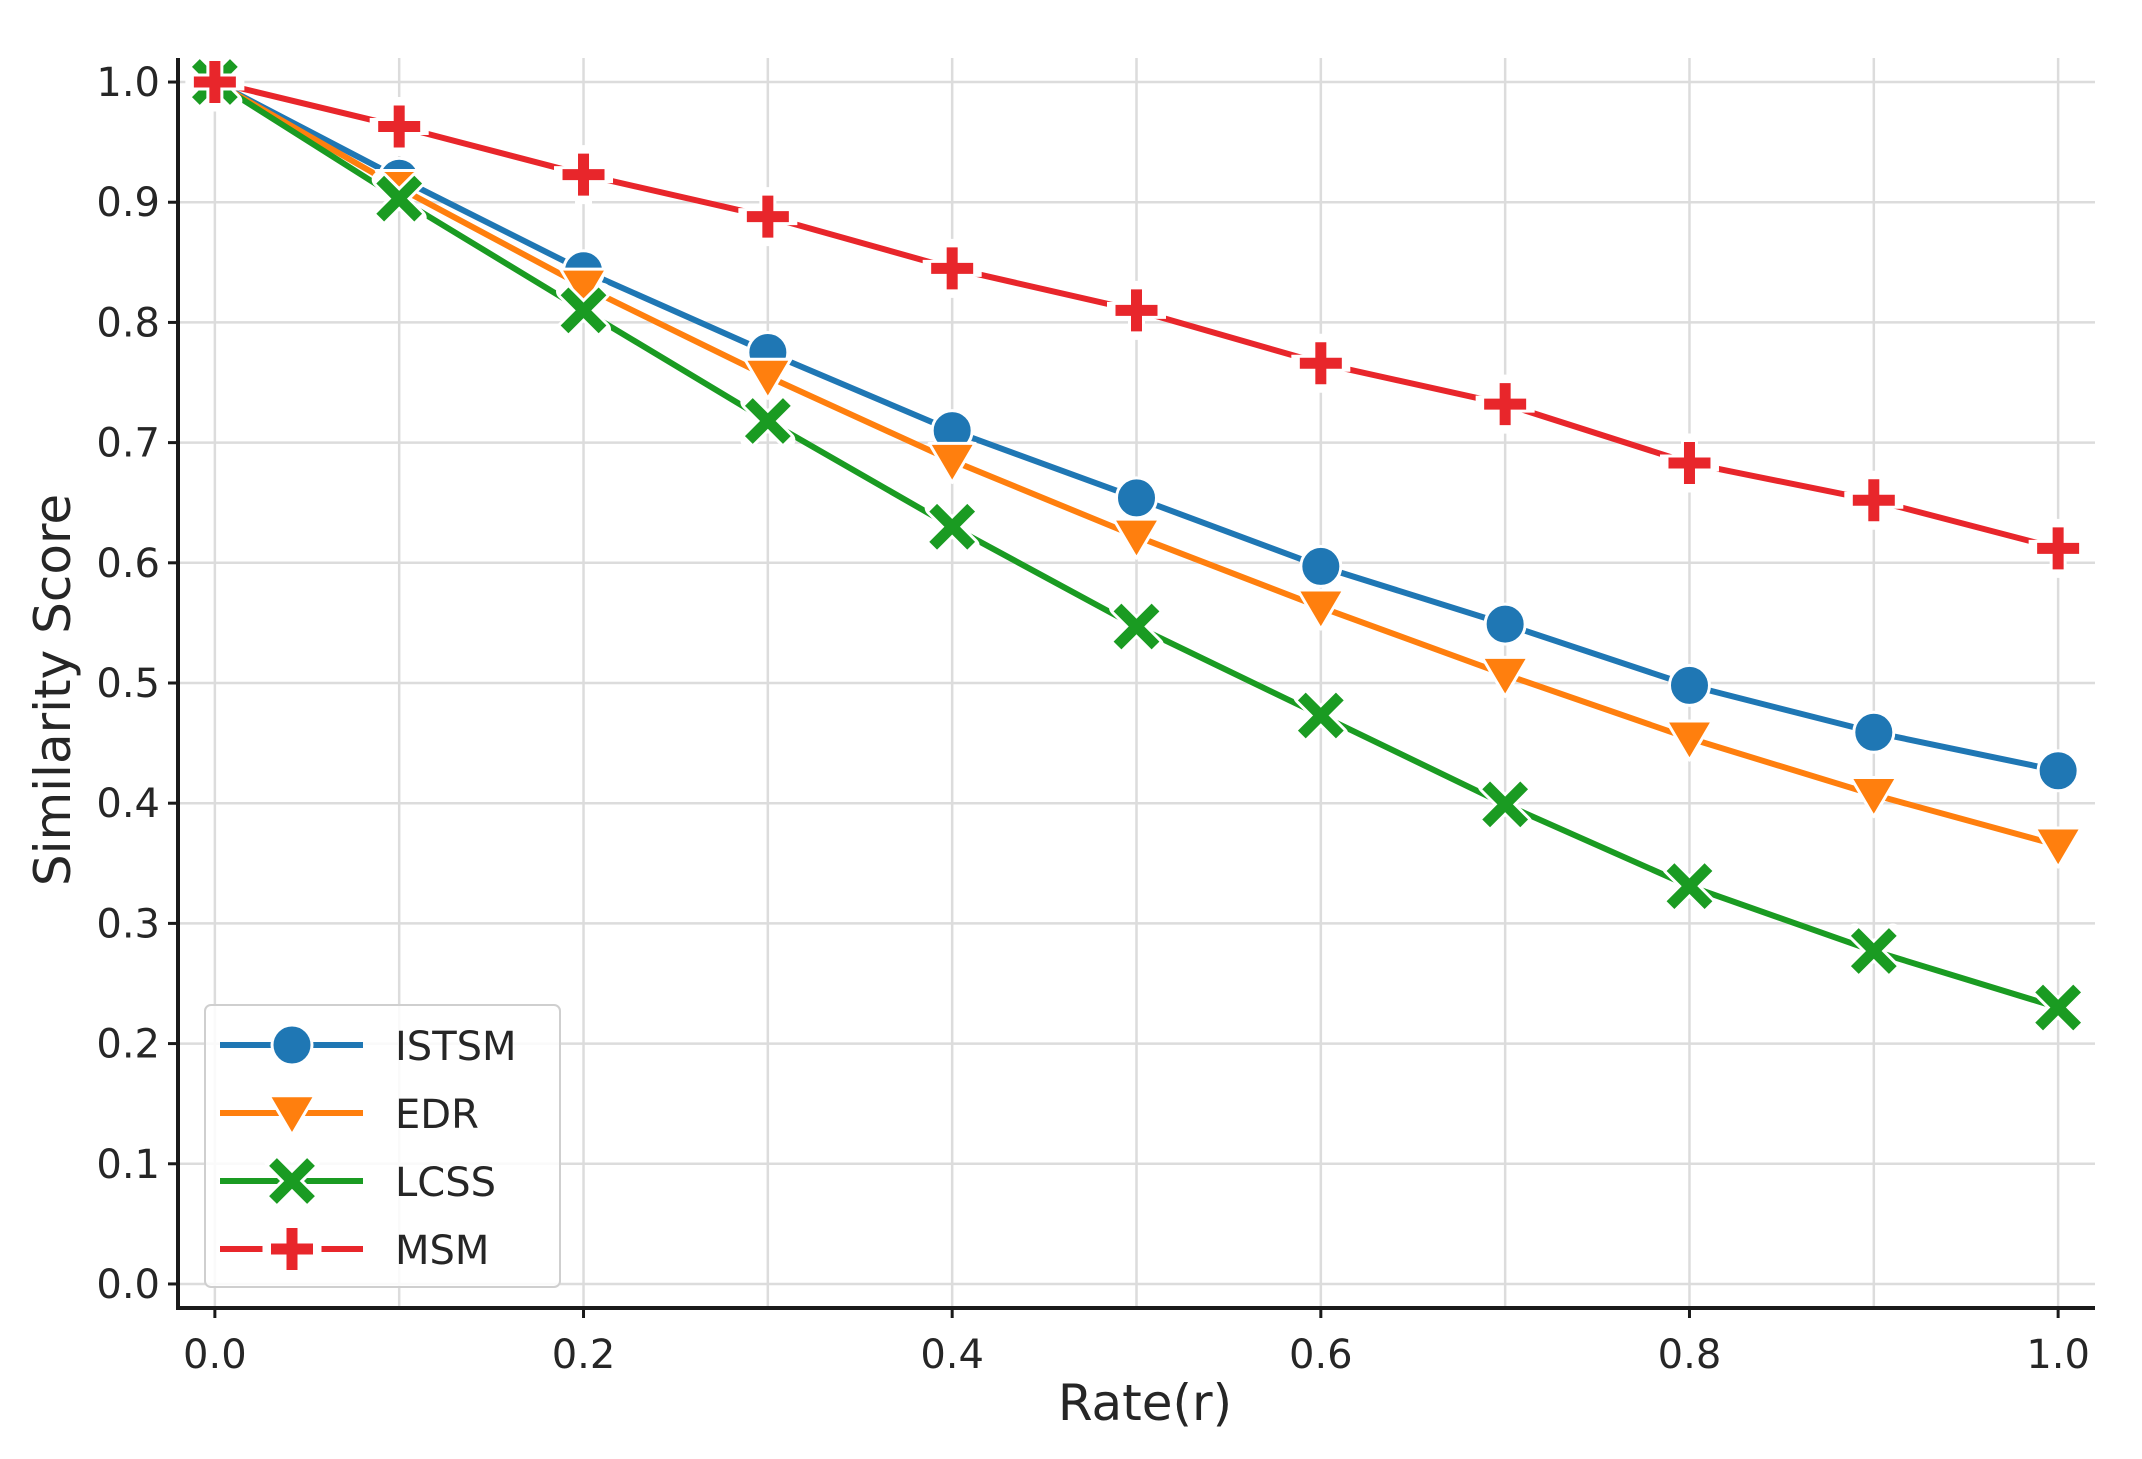 The height and width of the screenshot is (1459, 2142). I want to click on y-tick-label: 0.6, so click(128, 564).